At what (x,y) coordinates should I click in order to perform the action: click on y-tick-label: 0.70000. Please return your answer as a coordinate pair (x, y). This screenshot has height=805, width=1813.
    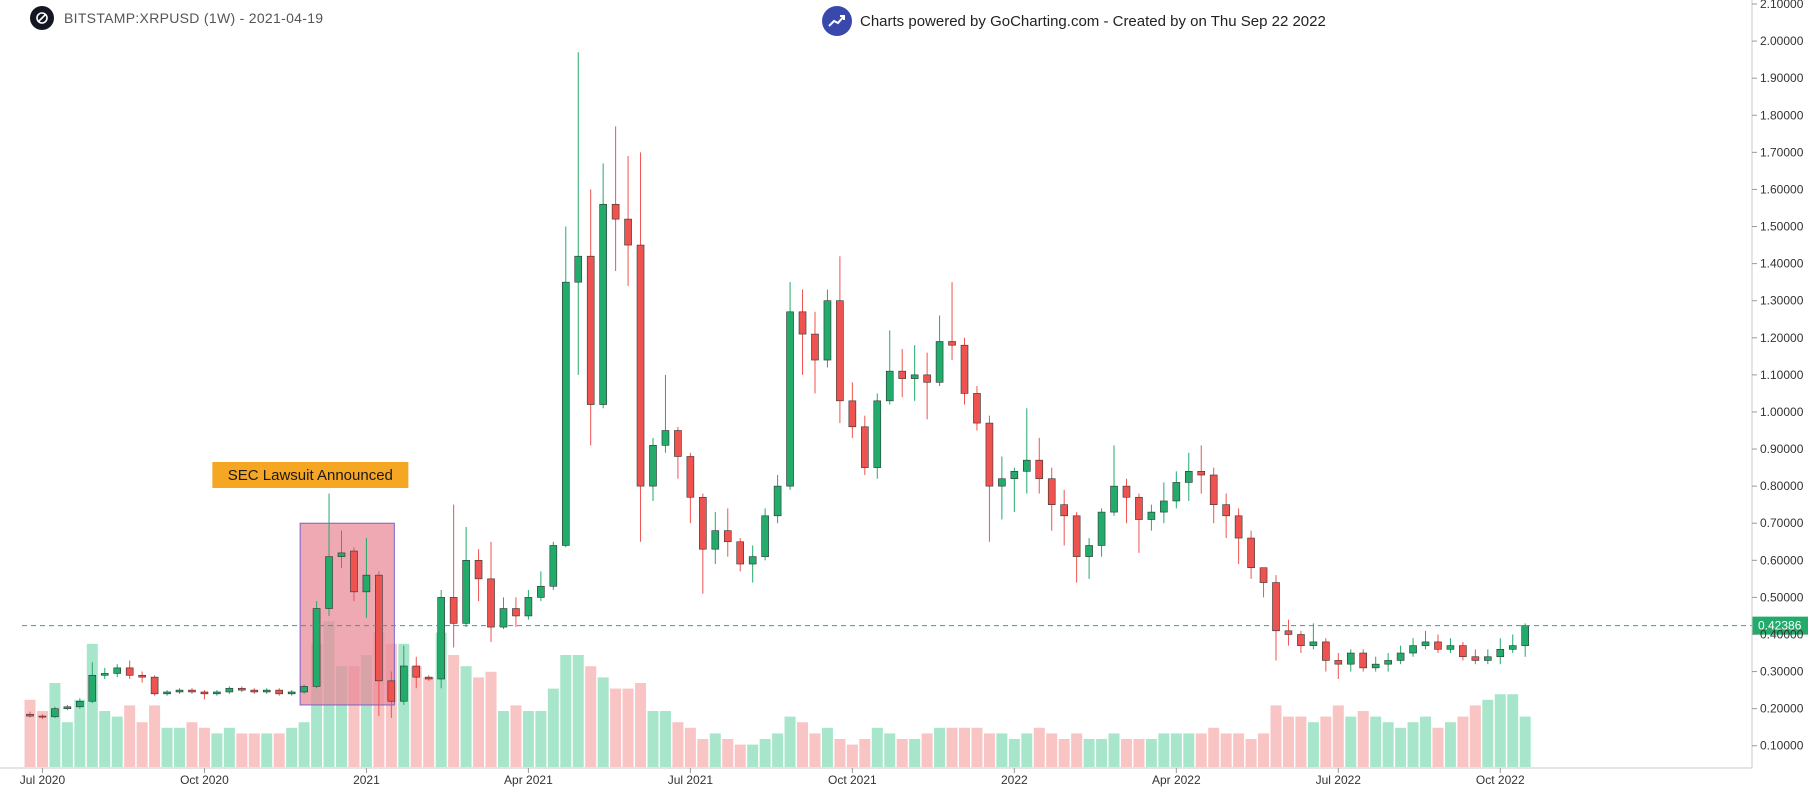
    Looking at the image, I should click on (1782, 523).